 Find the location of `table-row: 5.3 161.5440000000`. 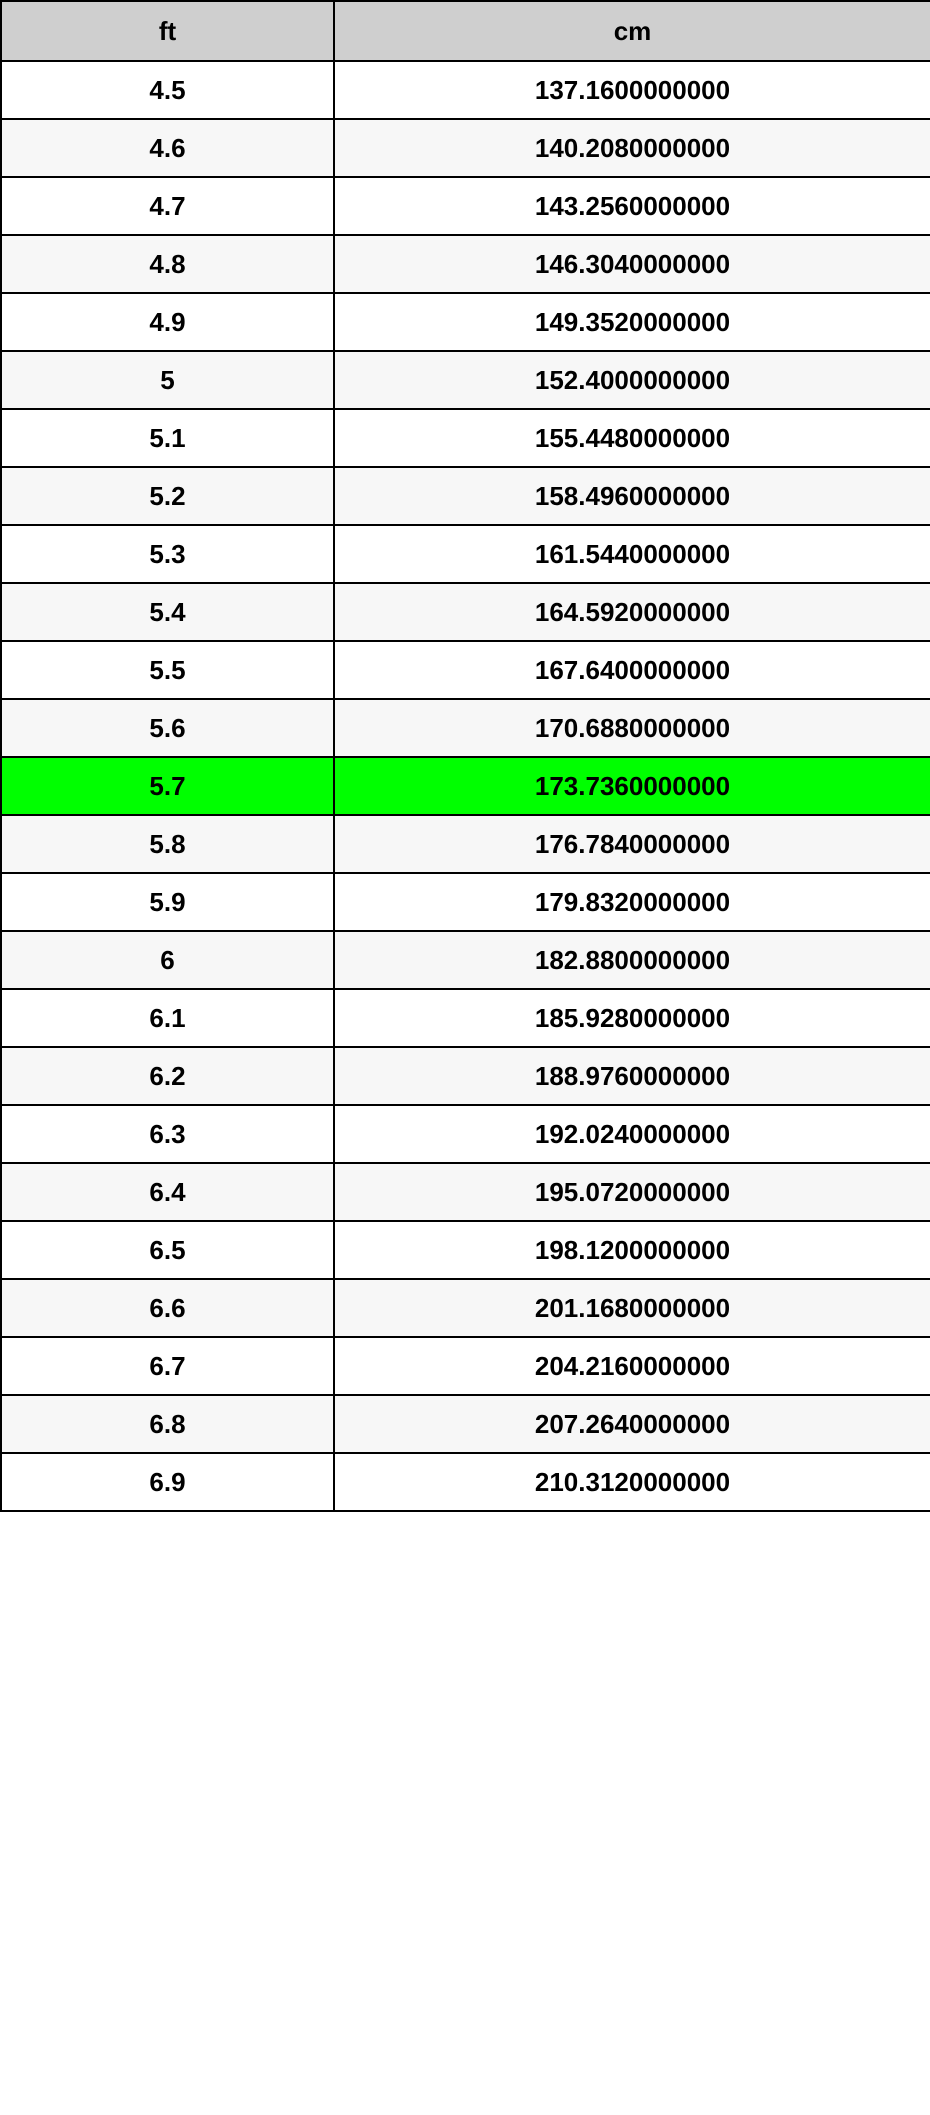

table-row: 5.3 161.5440000000 is located at coordinates (465, 554).